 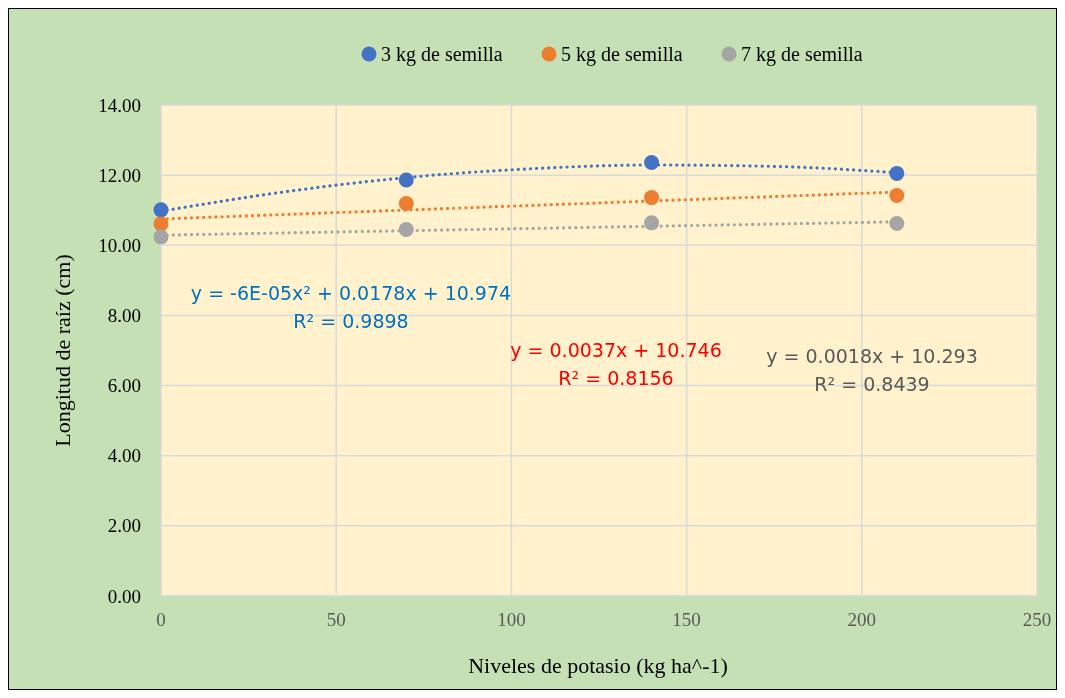 What do you see at coordinates (161, 619) in the screenshot?
I see `x-tick-label: 0` at bounding box center [161, 619].